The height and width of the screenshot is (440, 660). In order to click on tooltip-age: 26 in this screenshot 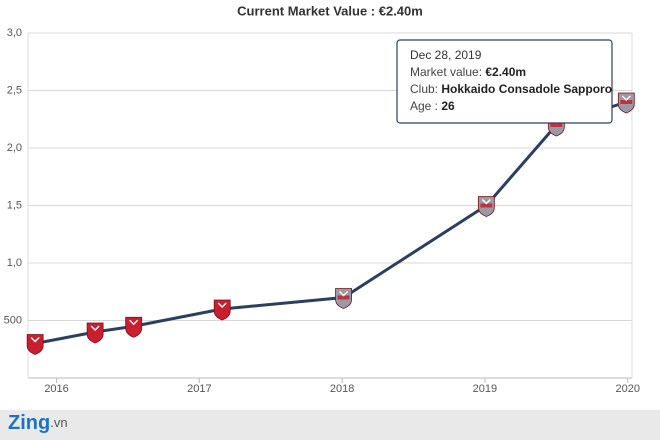, I will do `click(448, 106)`.